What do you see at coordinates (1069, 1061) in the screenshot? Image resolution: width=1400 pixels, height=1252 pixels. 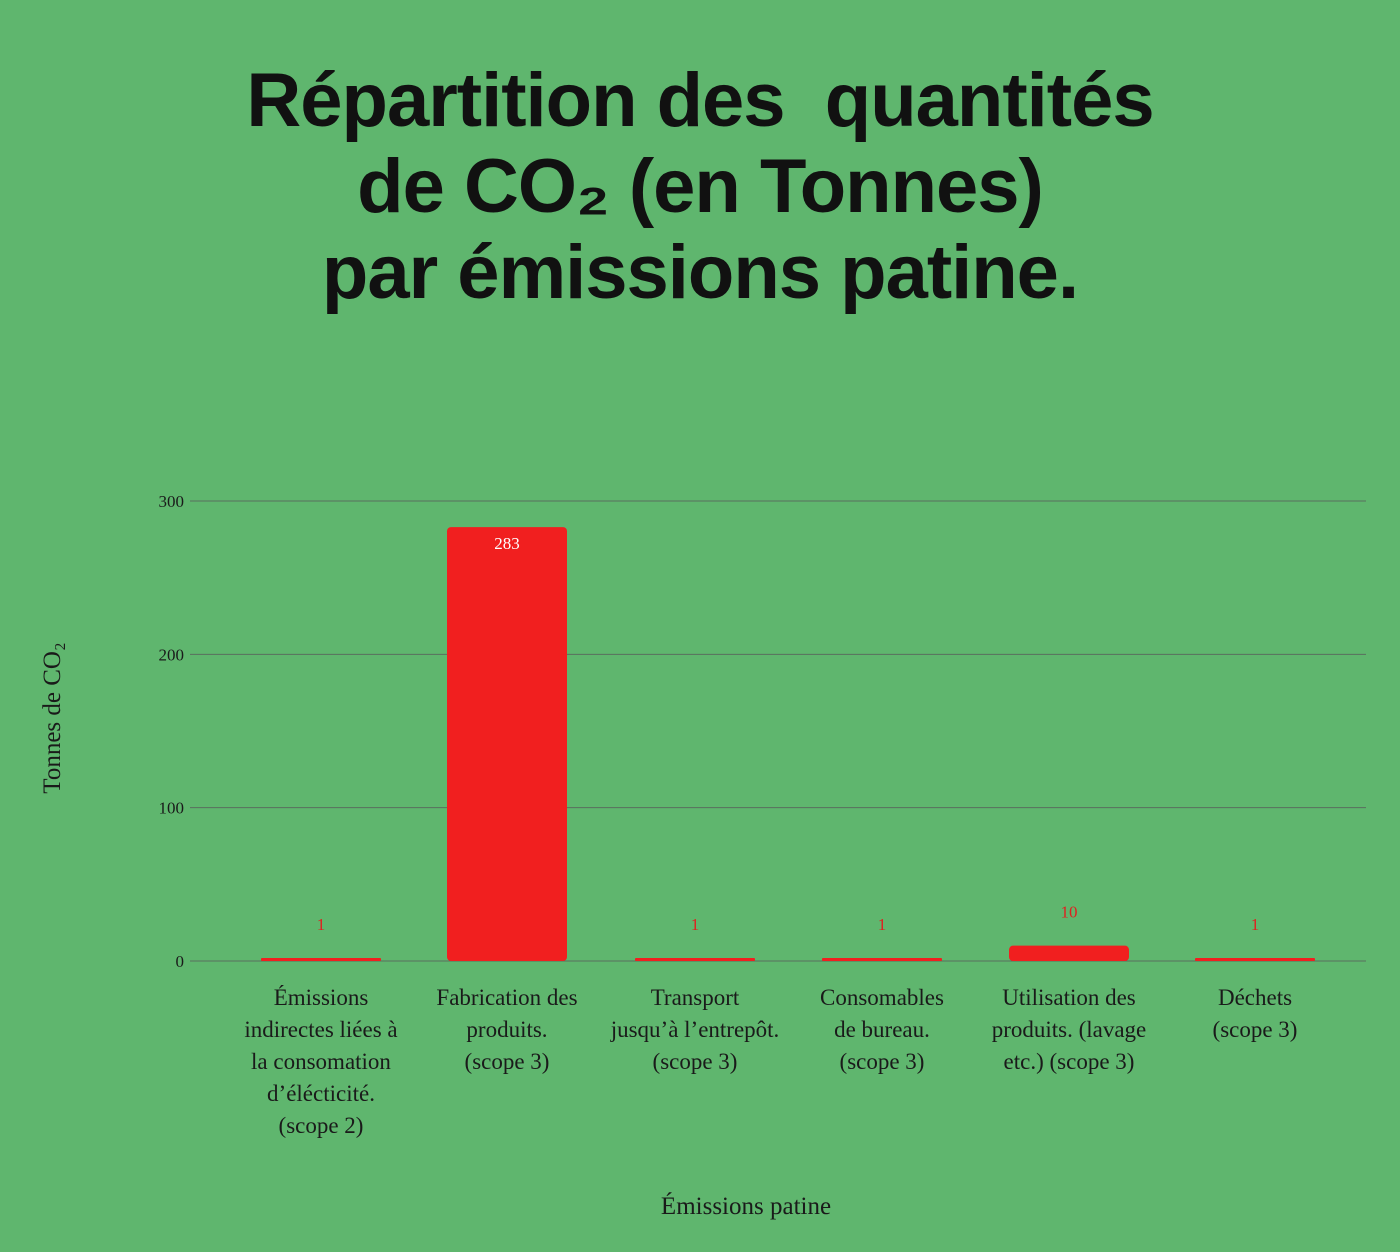 I see `x-category-label-line: etc.) (scope 3)` at bounding box center [1069, 1061].